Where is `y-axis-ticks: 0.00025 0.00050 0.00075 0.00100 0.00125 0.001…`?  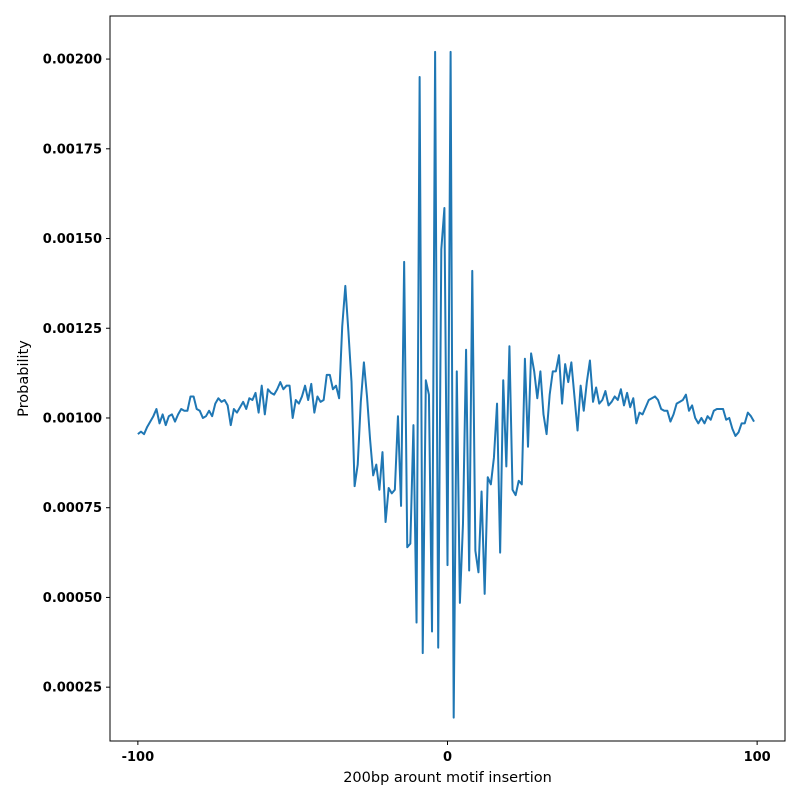 y-axis-ticks: 0.00025 0.00050 0.00075 0.00100 0.00125 0.001… is located at coordinates (76, 374).